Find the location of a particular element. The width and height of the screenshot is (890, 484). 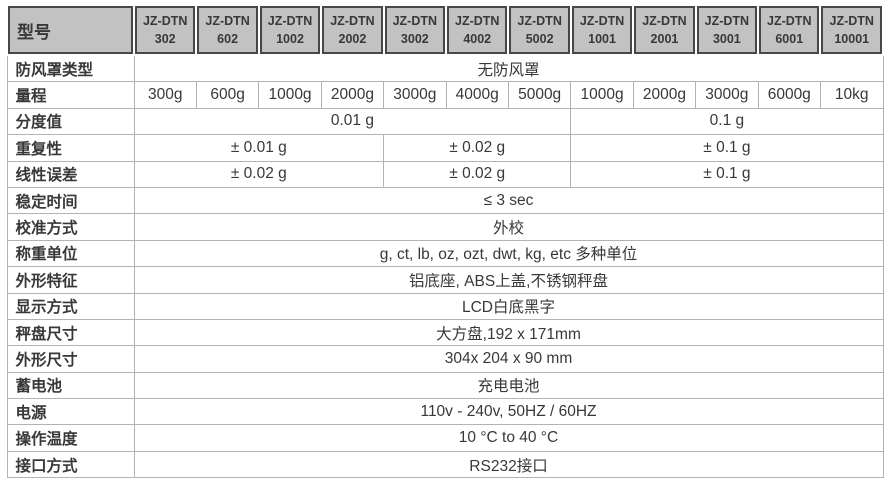

table-row: 外形特征 铝底座, ABS上盖,不锈钢秤盘 is located at coordinates (445, 280).